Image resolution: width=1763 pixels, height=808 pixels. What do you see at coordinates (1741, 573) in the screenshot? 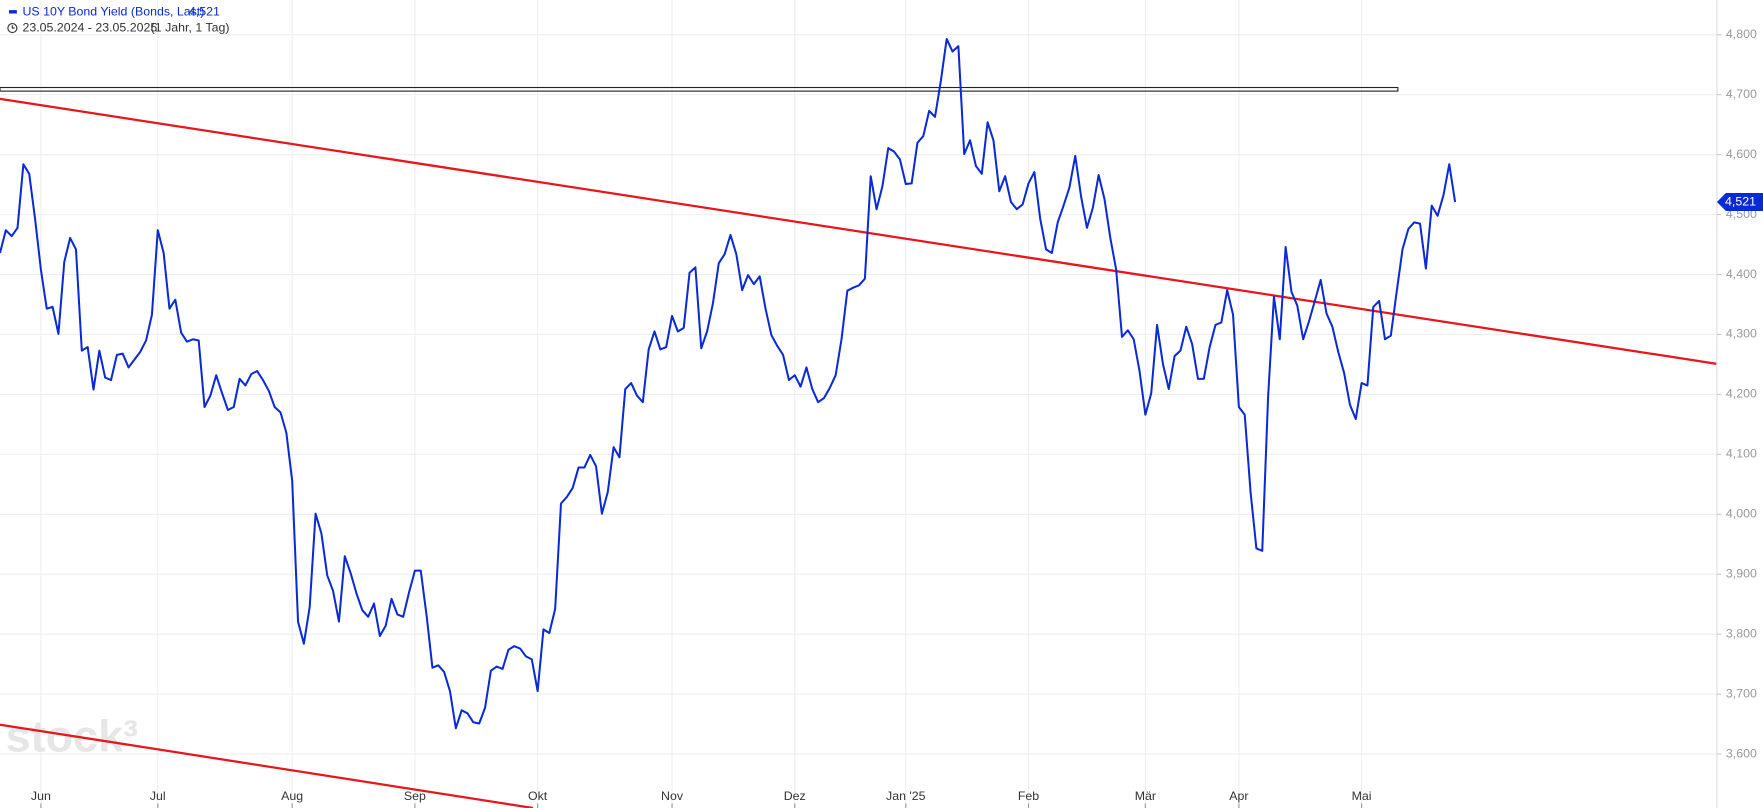
I see `y-tick-label: 3,900` at bounding box center [1741, 573].